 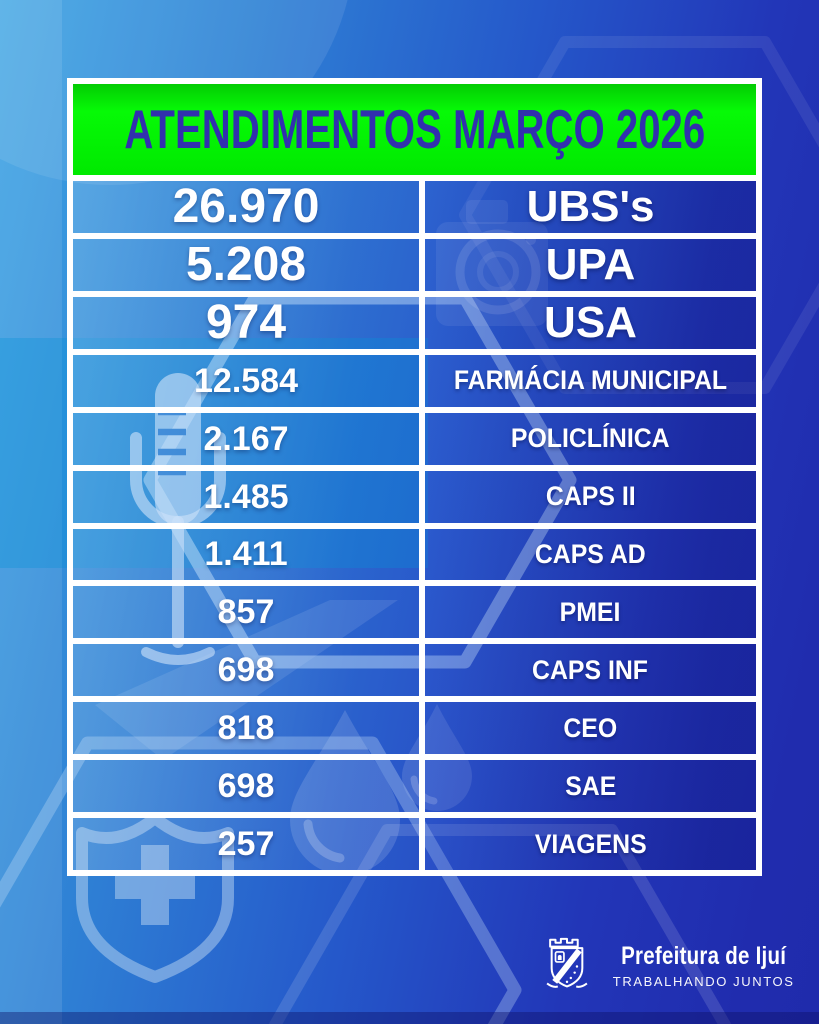 I want to click on attendance-unit-cell: PMEI, so click(x=590, y=612).